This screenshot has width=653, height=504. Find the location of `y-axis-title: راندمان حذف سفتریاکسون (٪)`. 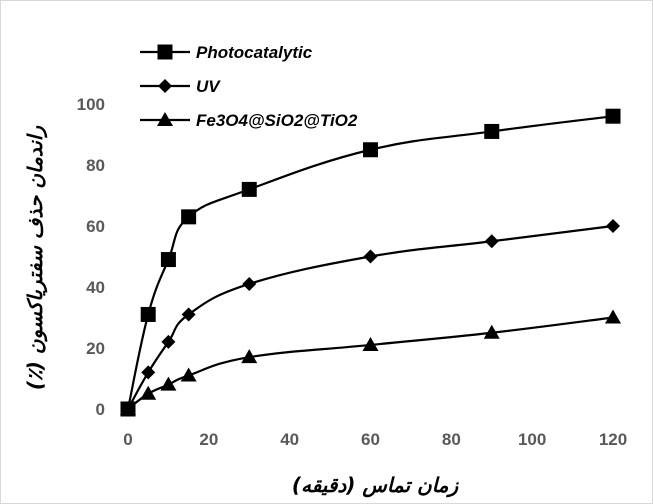

y-axis-title: راندمان حذف سفتریاکسون (٪) is located at coordinates (35, 258).